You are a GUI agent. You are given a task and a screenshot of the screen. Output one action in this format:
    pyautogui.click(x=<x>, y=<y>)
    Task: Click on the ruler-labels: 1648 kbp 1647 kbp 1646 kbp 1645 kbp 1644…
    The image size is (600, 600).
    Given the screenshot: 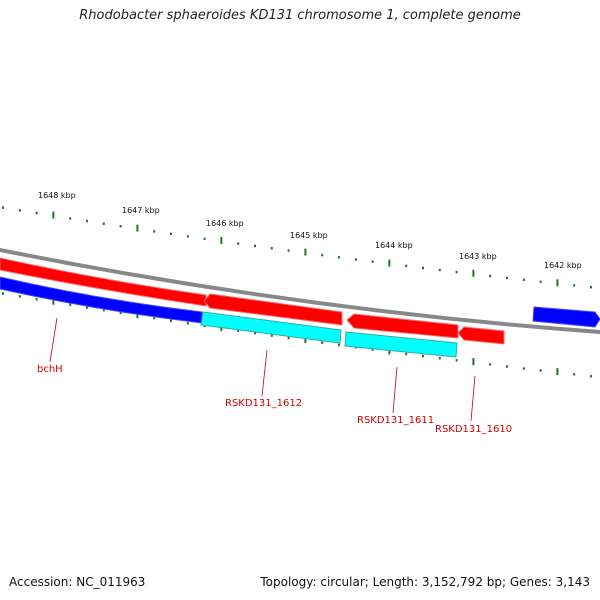 What is the action you would take?
    pyautogui.click(x=310, y=230)
    